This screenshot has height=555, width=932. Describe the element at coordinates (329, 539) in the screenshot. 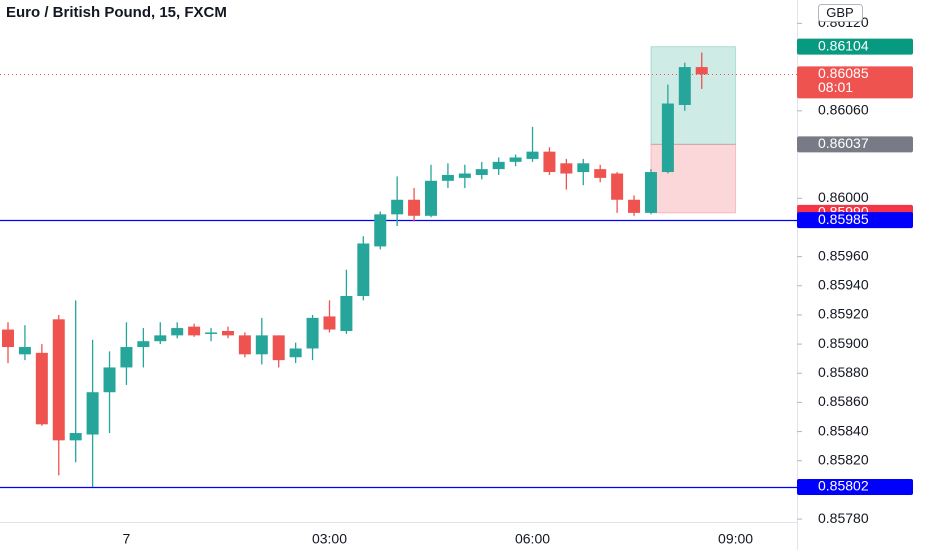

I see `x-tick-label: 03:00` at that location.